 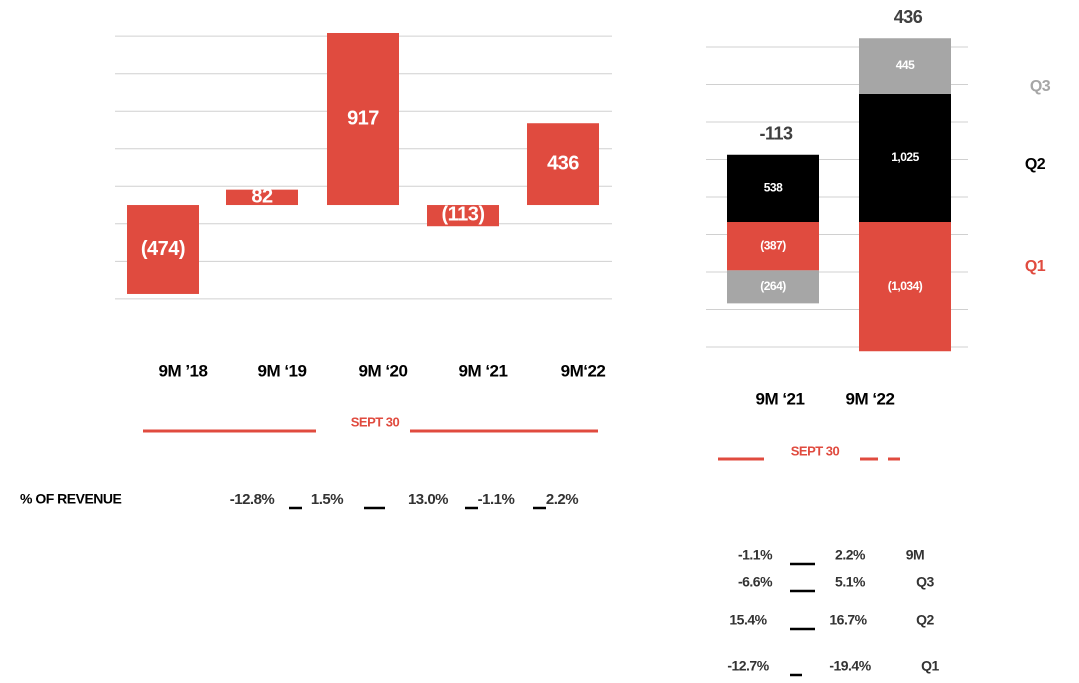 I want to click on data-label: (1,034), so click(x=905, y=286).